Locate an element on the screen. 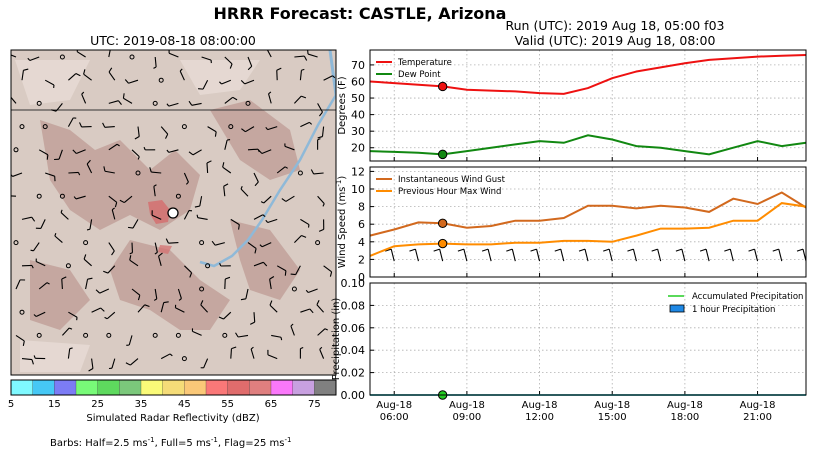 The height and width of the screenshot is (460, 813). y-tick-label: 50 is located at coordinates (358, 98).